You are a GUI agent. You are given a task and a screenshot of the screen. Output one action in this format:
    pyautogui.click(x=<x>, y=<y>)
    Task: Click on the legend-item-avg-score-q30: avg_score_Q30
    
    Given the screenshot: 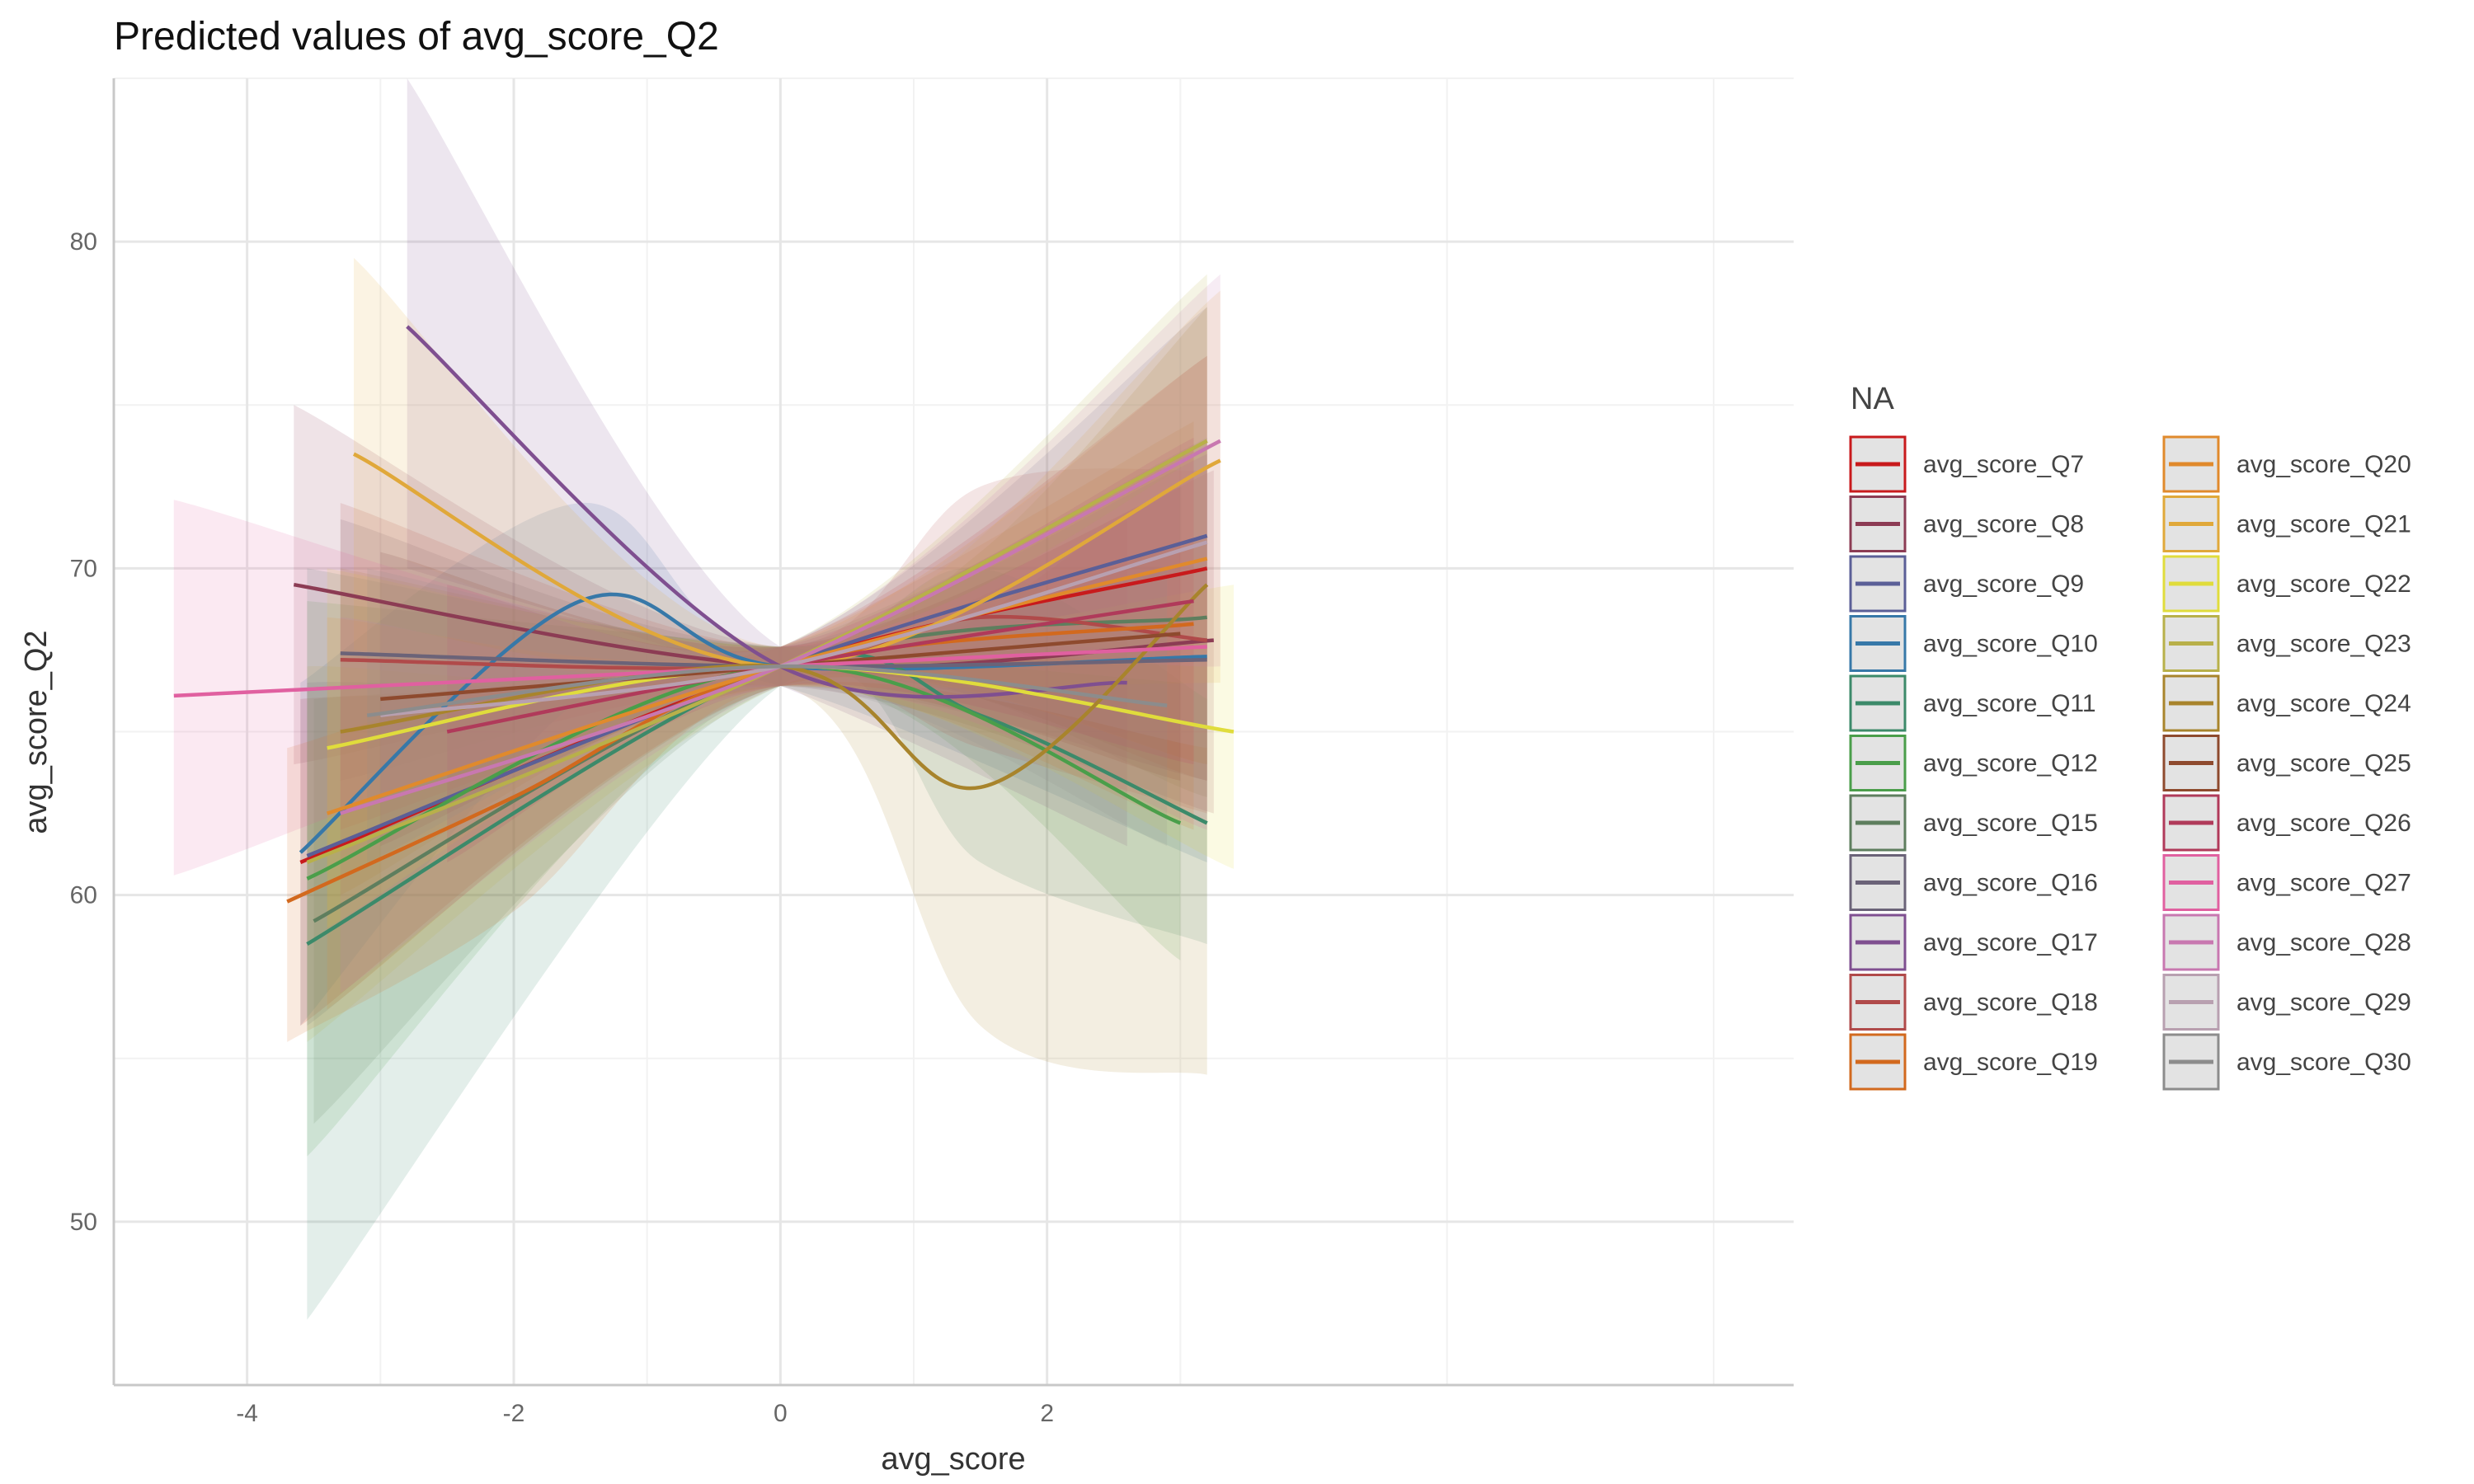 What is the action you would take?
    pyautogui.click(x=2286, y=1062)
    